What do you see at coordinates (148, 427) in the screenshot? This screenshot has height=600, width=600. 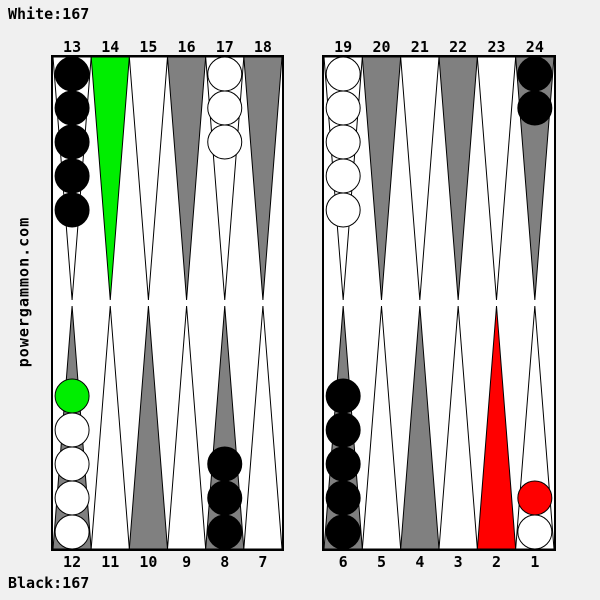 I see `point-10-triangle` at bounding box center [148, 427].